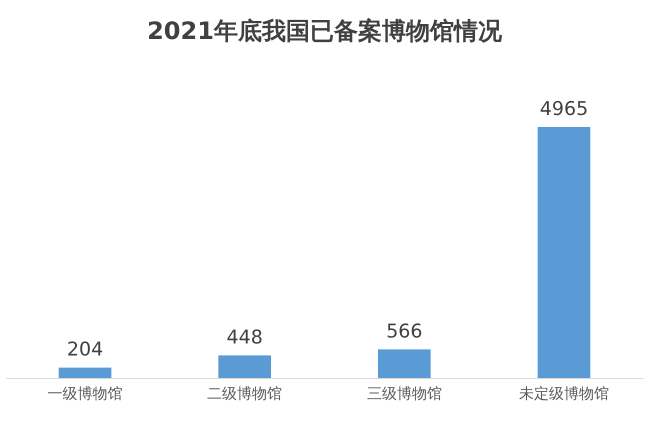 Image resolution: width=649 pixels, height=429 pixels. What do you see at coordinates (404, 331) in the screenshot?
I see `data-label: 566` at bounding box center [404, 331].